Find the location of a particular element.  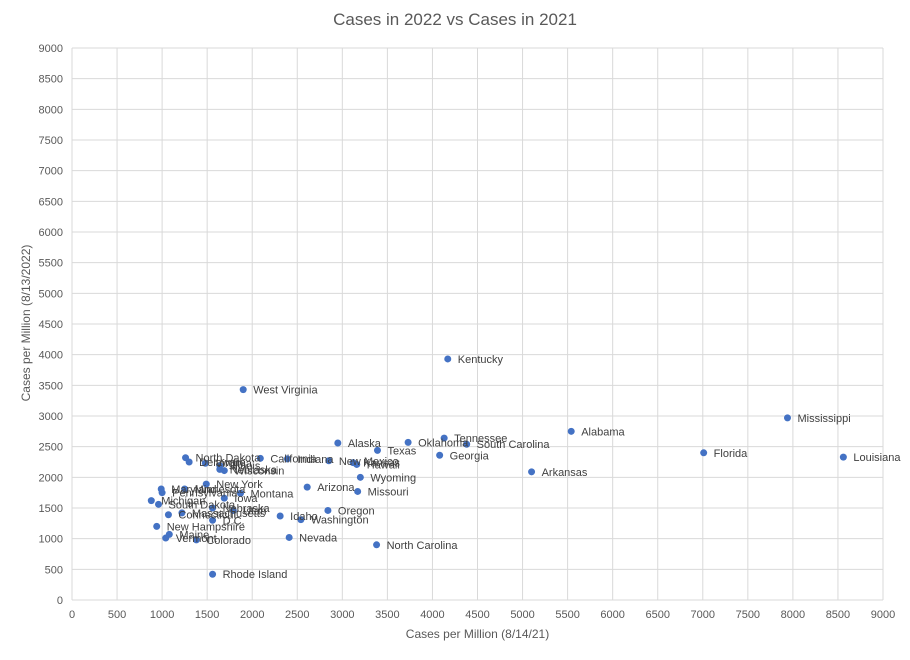

y-tick-label: 9000 is located at coordinates (51, 49).